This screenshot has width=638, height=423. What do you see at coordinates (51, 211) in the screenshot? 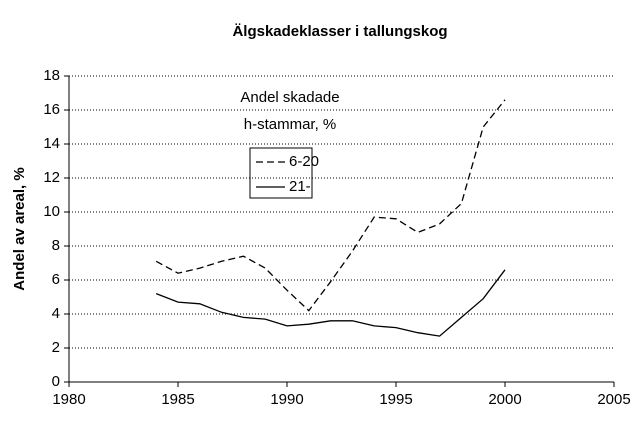
I see `y-tick-label: 10` at bounding box center [51, 211].